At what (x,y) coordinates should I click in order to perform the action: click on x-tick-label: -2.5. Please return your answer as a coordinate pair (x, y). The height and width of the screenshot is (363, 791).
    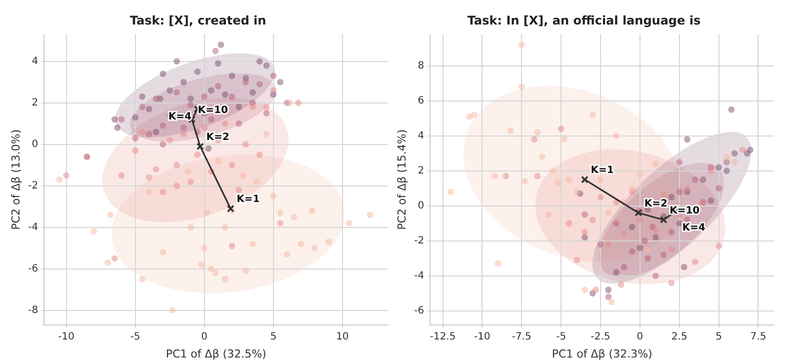
    Looking at the image, I should click on (600, 336).